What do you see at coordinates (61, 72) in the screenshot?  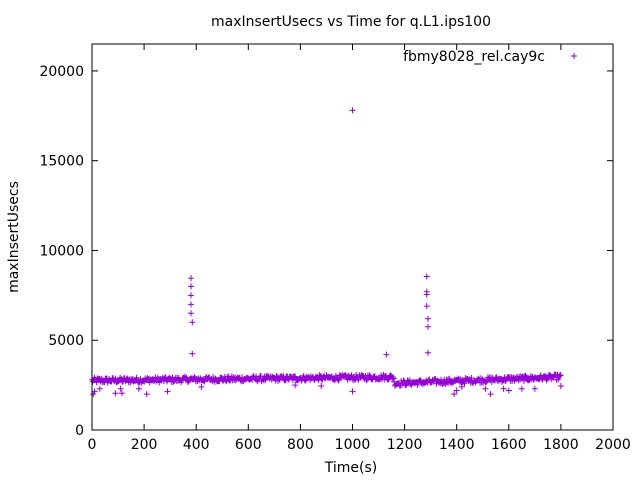 I see `y-tick-label: 20000` at bounding box center [61, 72].